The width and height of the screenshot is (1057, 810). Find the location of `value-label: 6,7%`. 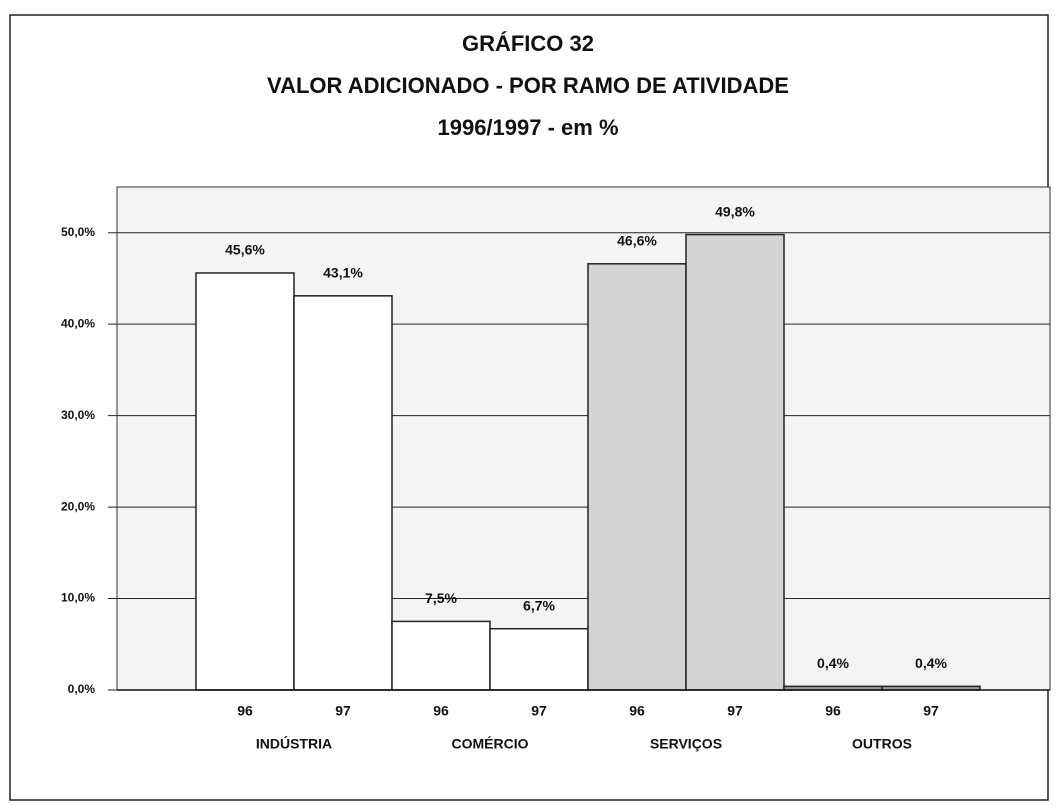

value-label: 6,7% is located at coordinates (539, 605).